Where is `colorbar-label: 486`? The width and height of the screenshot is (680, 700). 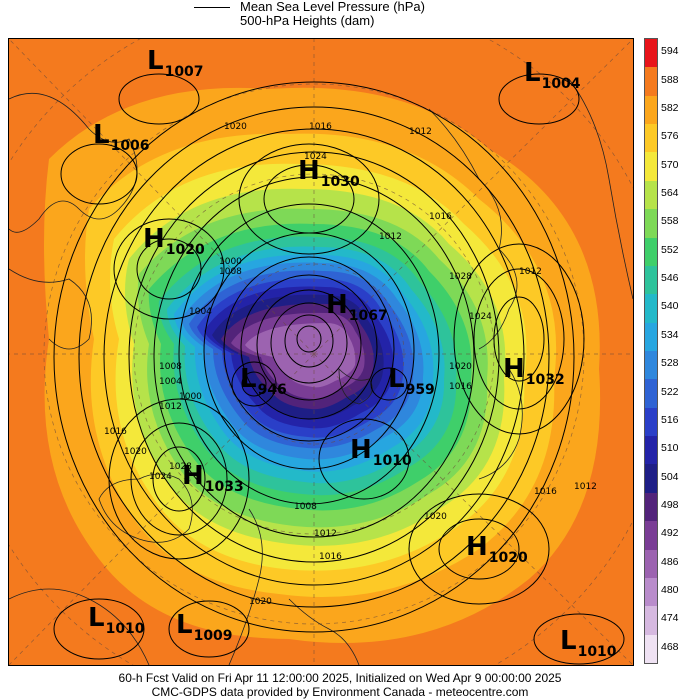
colorbar-label: 486 is located at coordinates (670, 561).